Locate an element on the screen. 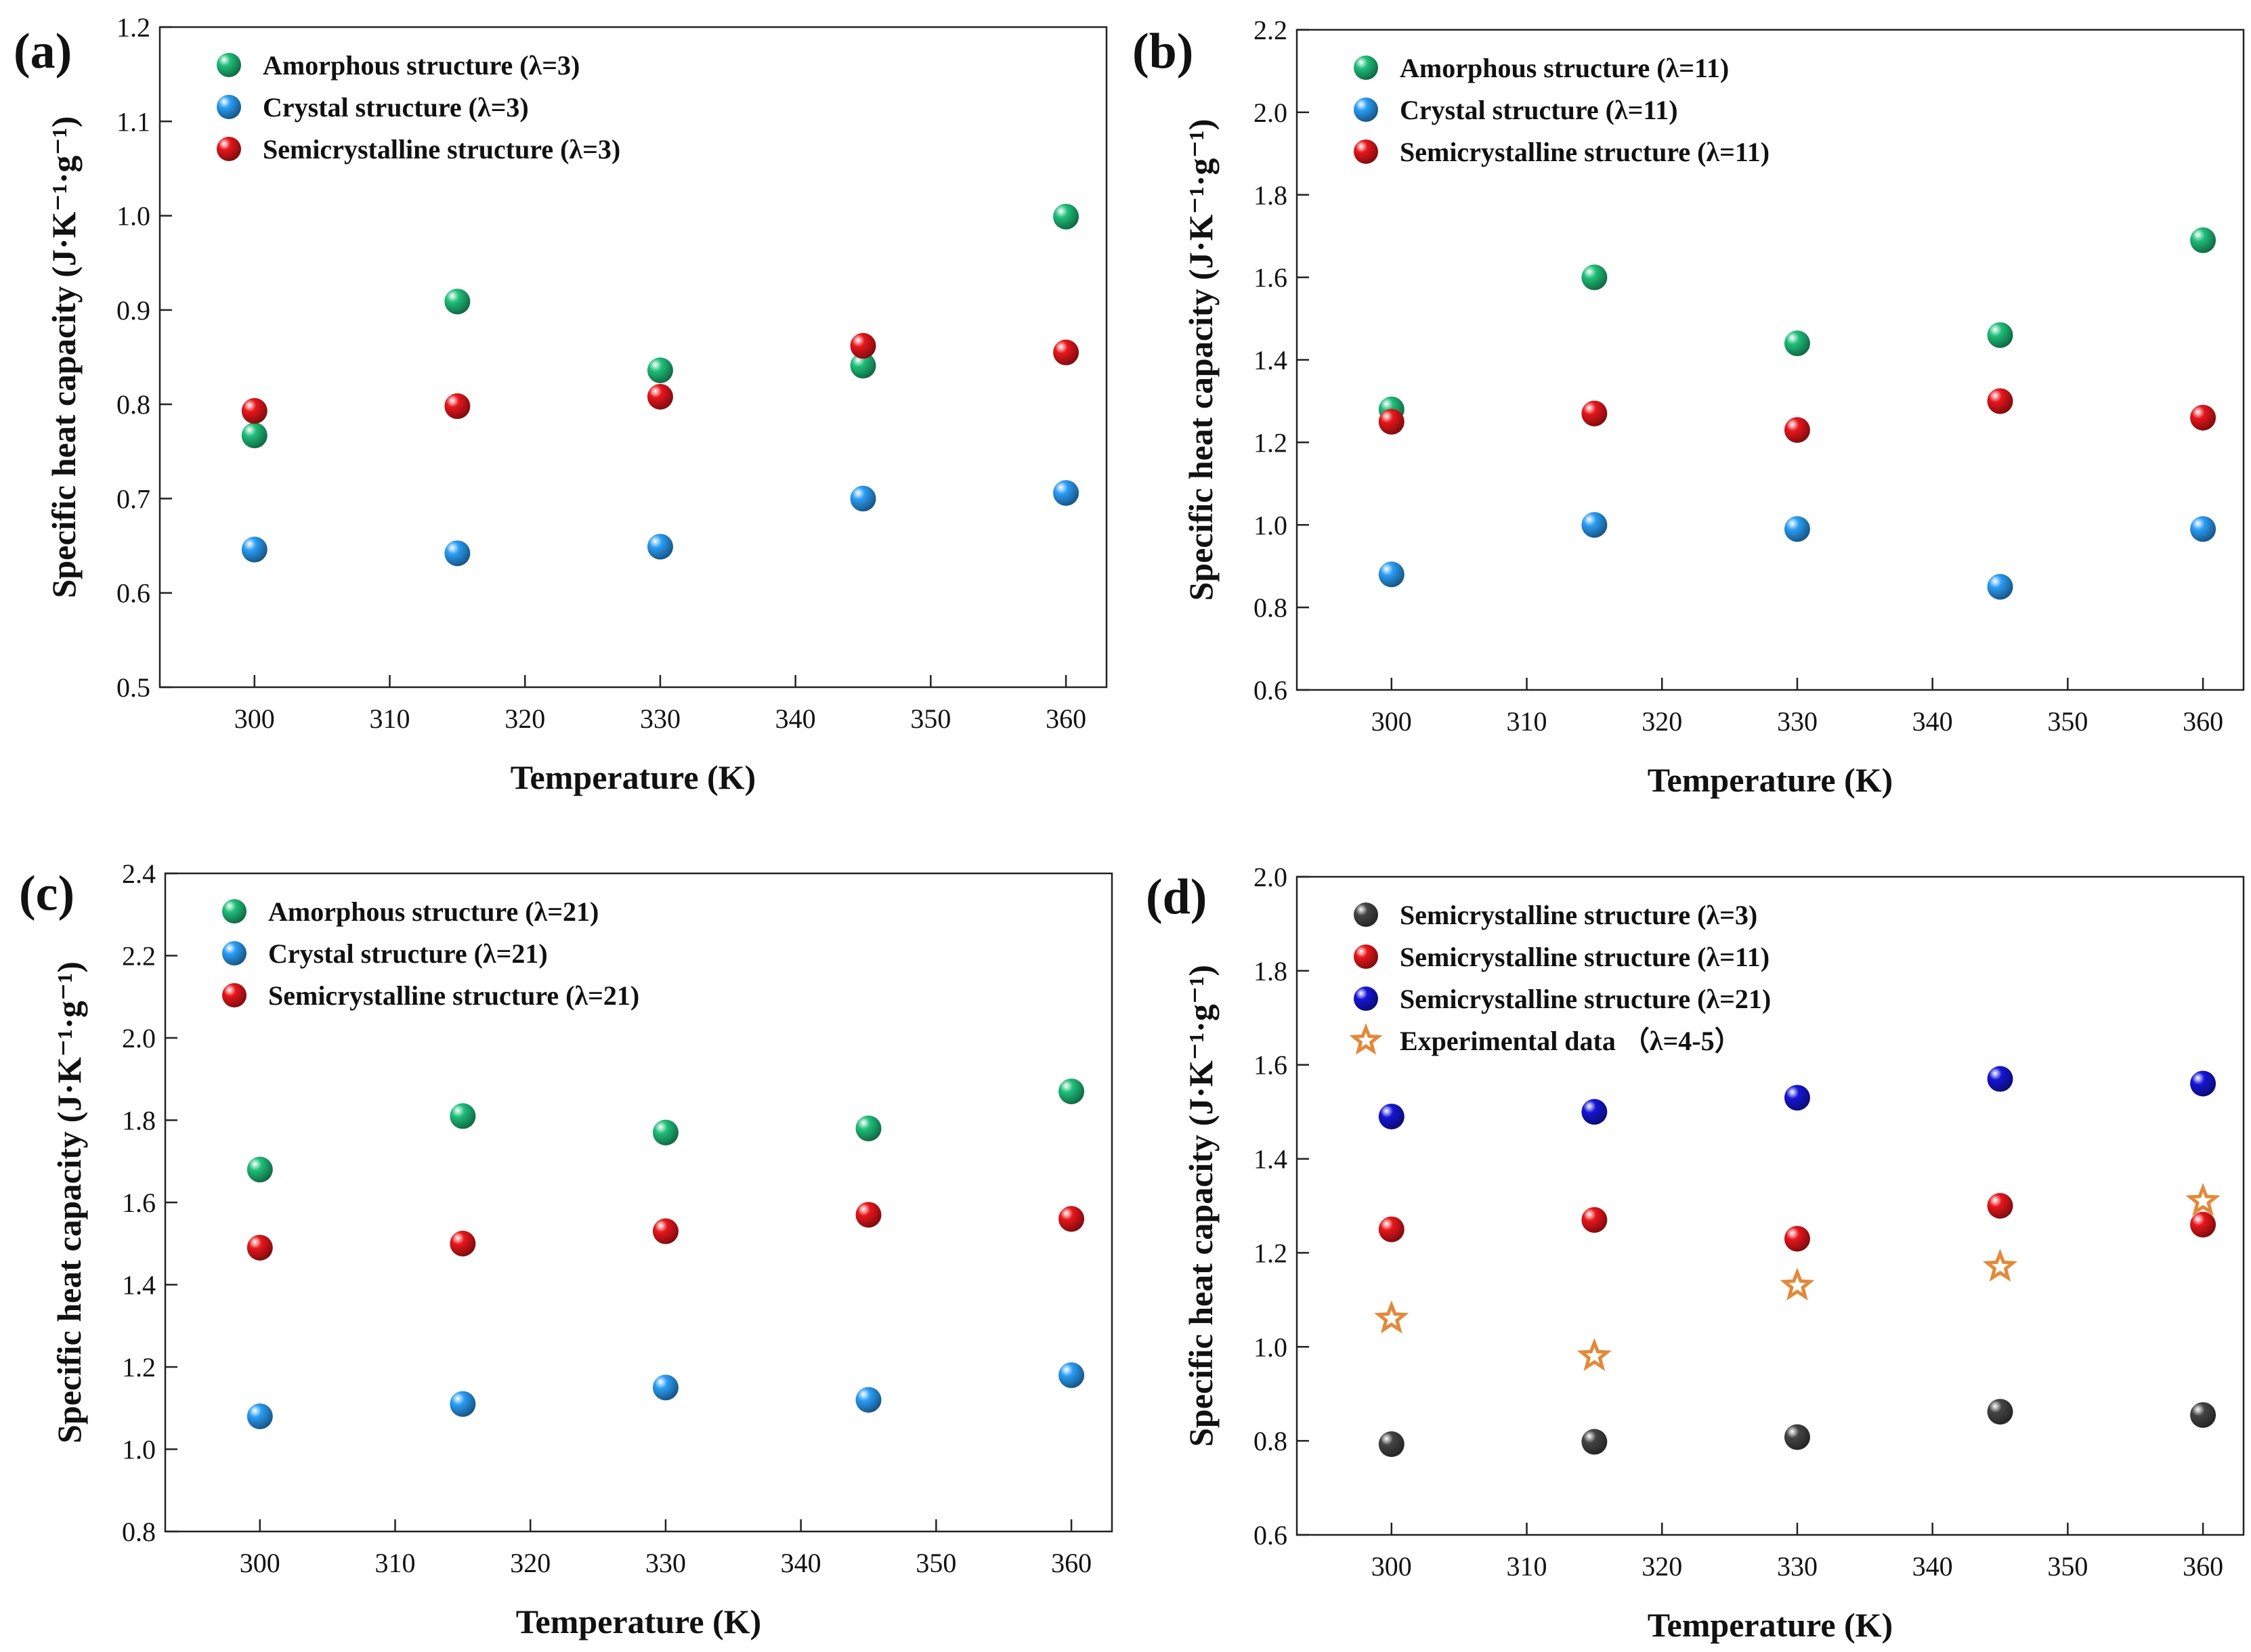 The height and width of the screenshot is (1652, 2251). data-points is located at coordinates (660, 385).